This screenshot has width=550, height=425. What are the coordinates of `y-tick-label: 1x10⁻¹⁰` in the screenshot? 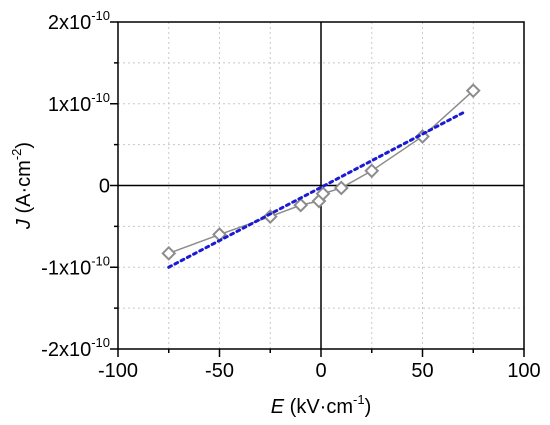 It's located at (79, 103).